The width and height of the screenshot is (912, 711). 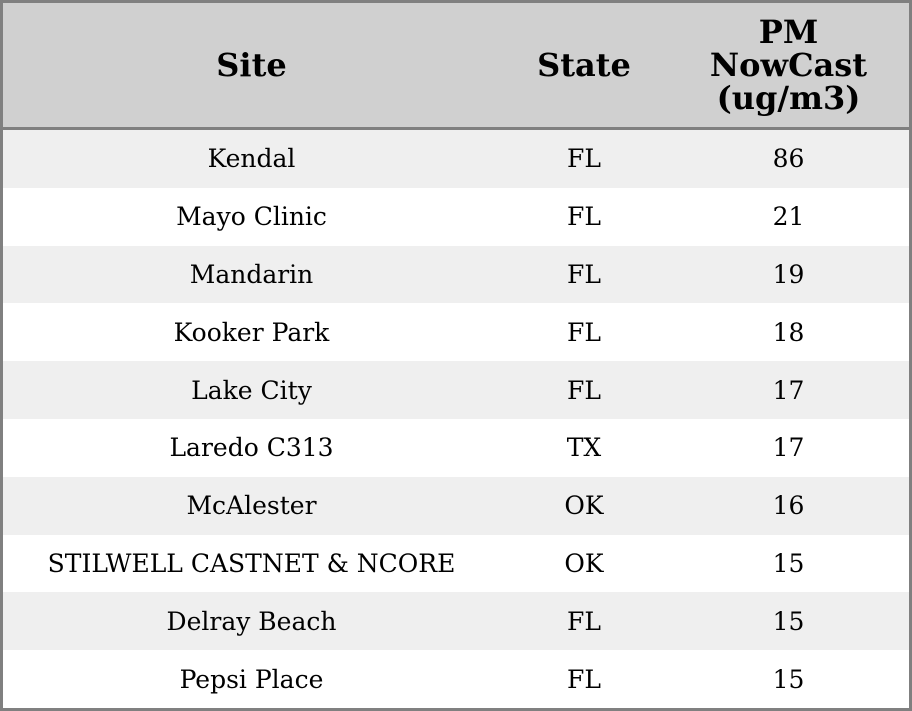 I want to click on table-row: Kooker Park FL 18, so click(x=456, y=332).